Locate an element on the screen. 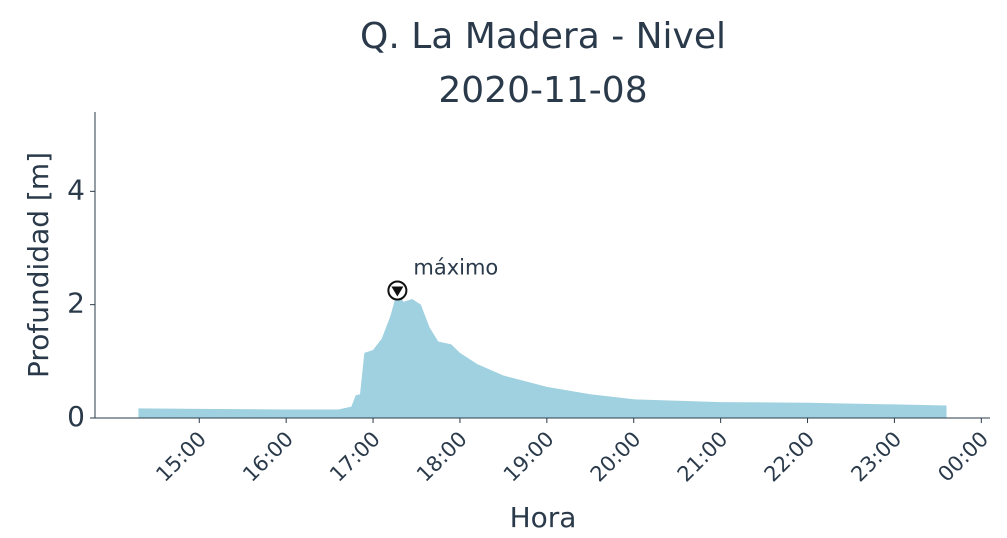 The height and width of the screenshot is (538, 1007). x-tick-label: 16:00 is located at coordinates (268, 457).